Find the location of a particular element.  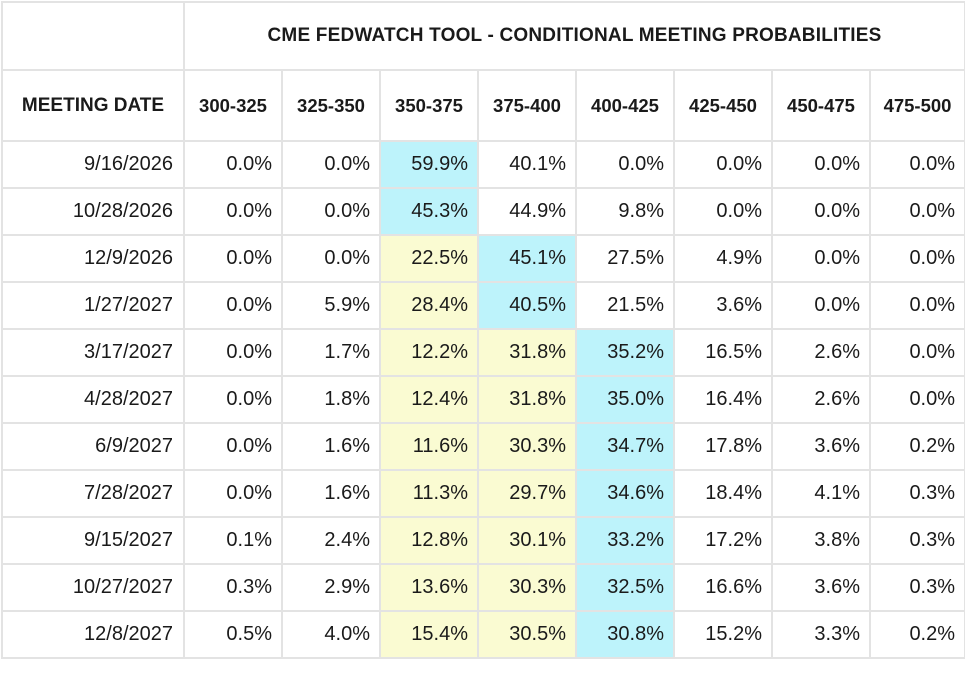

probability-cell: 45.3% is located at coordinates (429, 211).